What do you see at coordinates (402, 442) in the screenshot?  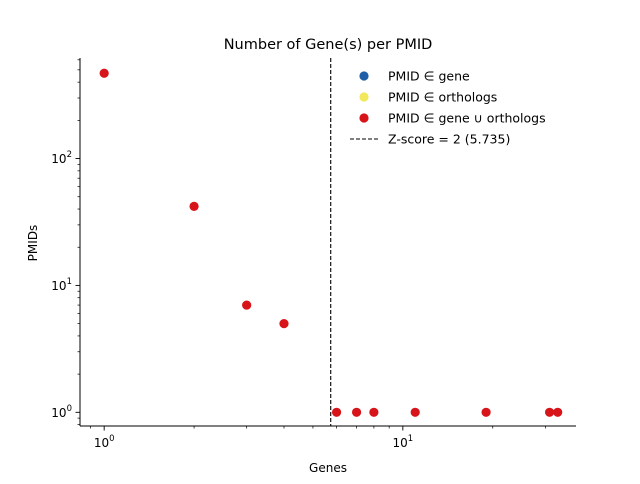 I see `x-tick-label: 10¹` at bounding box center [402, 442].